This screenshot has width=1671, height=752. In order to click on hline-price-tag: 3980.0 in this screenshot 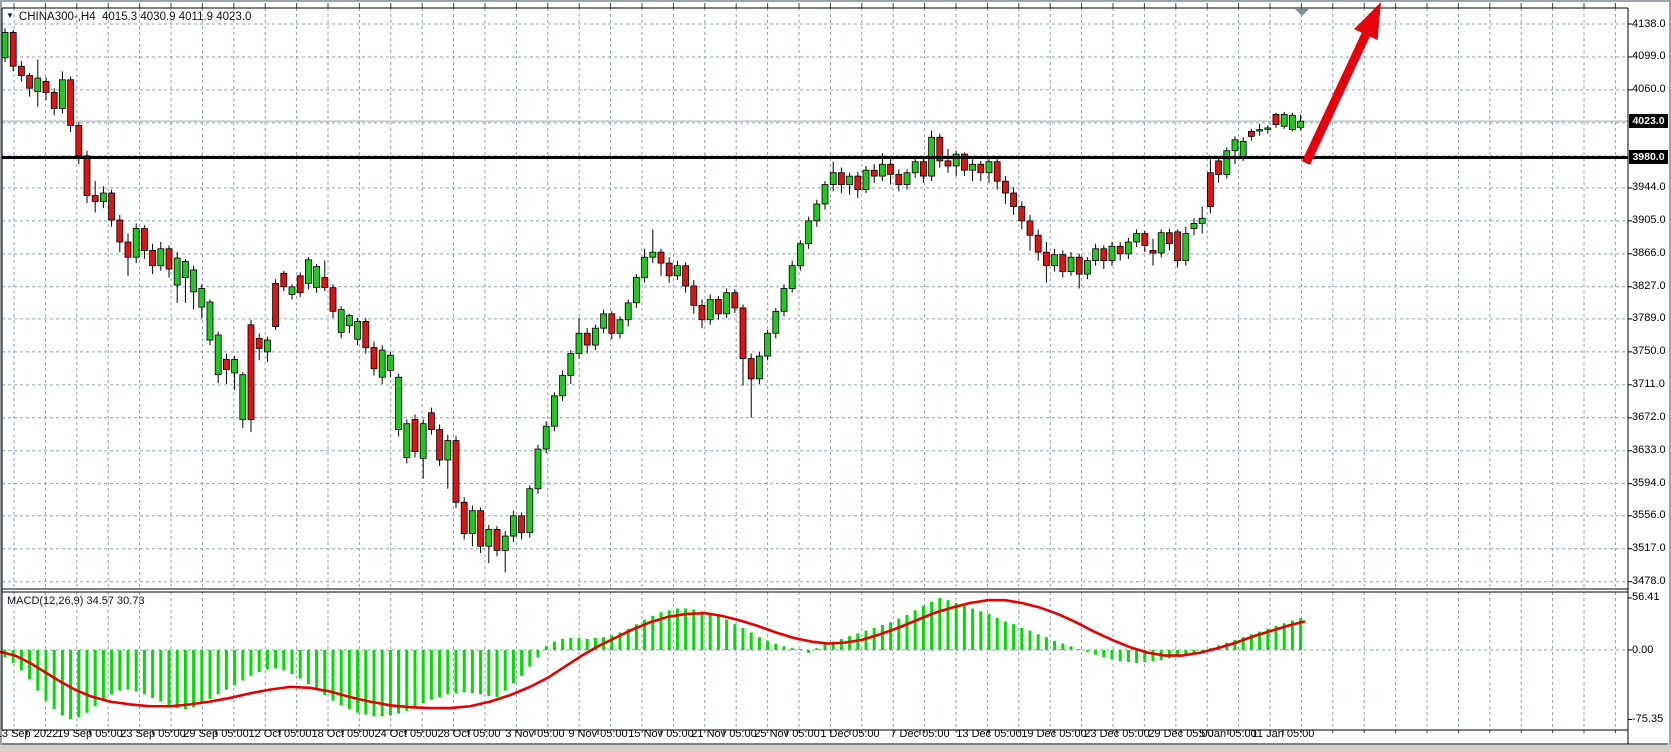, I will do `click(1648, 157)`.